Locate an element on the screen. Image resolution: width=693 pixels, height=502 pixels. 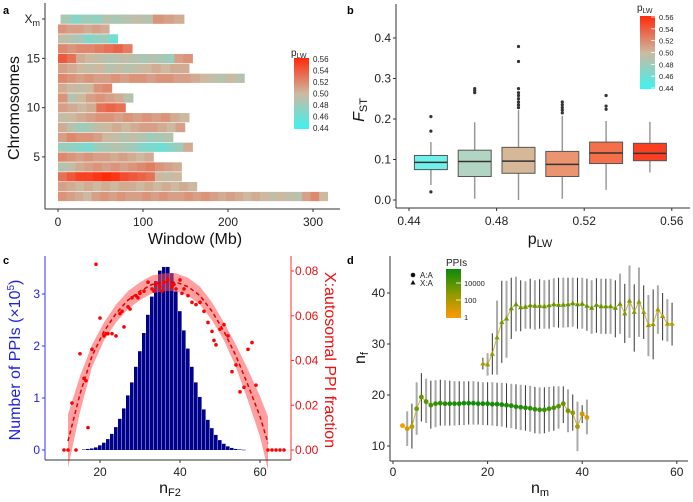
panel-c-x-title: nF2 is located at coordinates (170, 489).